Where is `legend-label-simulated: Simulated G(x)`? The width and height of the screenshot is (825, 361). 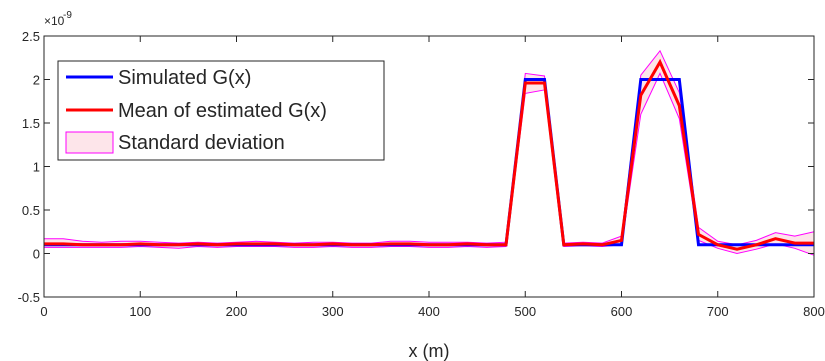
legend-label-simulated: Simulated G(x) is located at coordinates (184, 78).